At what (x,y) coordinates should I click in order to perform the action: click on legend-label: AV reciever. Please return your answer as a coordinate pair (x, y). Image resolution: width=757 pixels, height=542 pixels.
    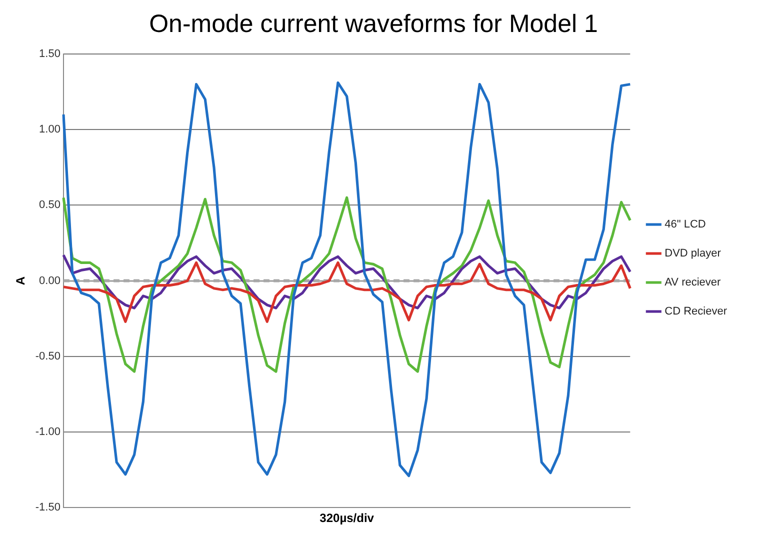
    Looking at the image, I should click on (693, 282).